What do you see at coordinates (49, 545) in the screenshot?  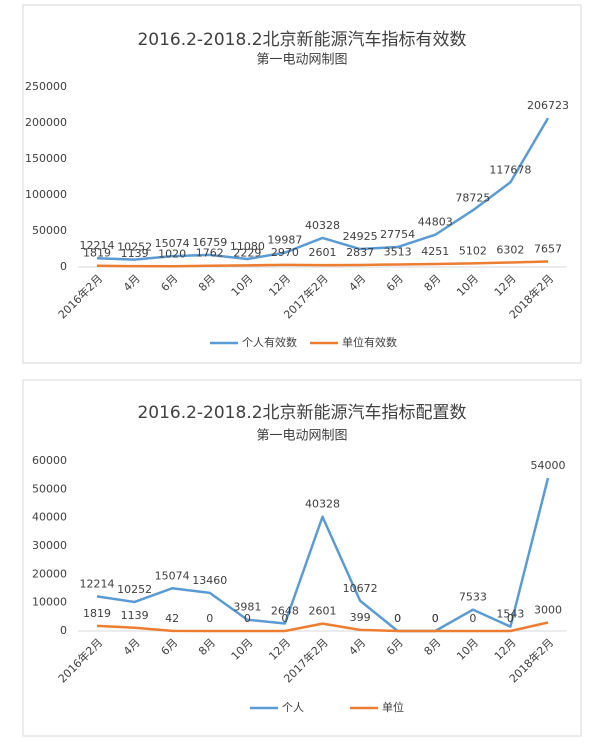 I see `y-tick-label: 30000` at bounding box center [49, 545].